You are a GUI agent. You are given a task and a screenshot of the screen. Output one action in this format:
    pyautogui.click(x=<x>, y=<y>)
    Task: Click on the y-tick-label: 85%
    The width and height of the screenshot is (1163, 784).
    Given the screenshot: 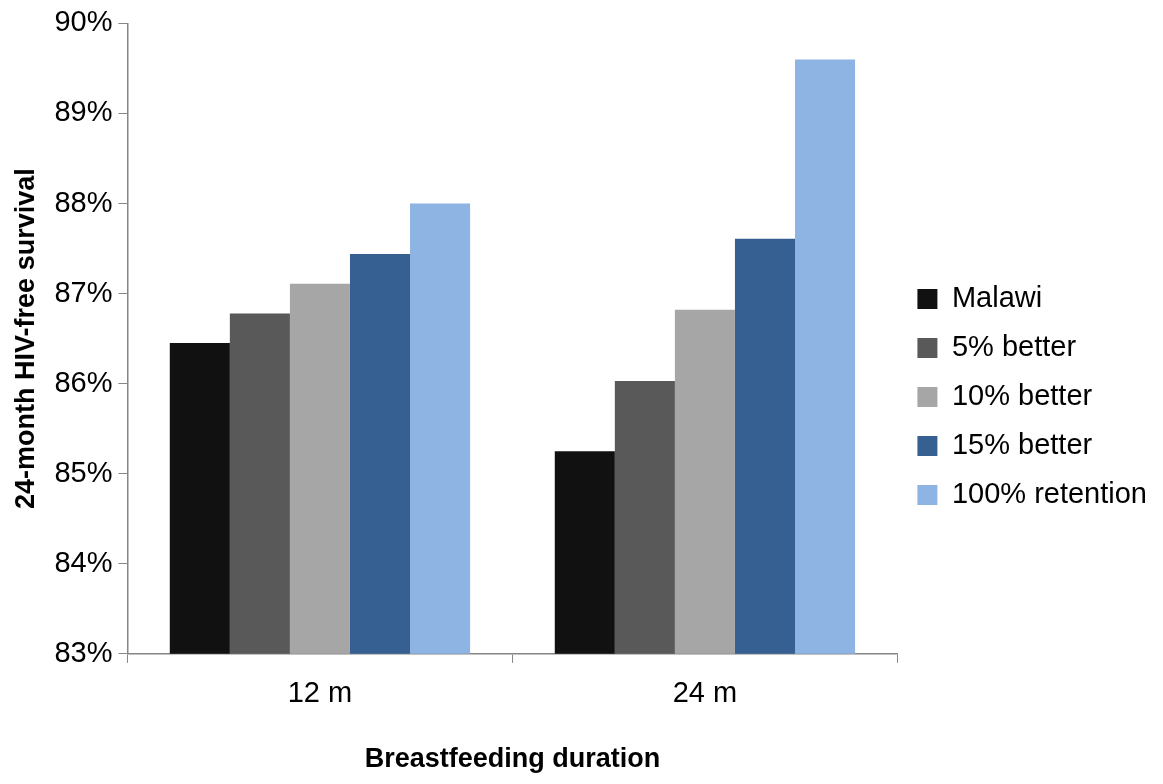 What is the action you would take?
    pyautogui.click(x=83, y=471)
    